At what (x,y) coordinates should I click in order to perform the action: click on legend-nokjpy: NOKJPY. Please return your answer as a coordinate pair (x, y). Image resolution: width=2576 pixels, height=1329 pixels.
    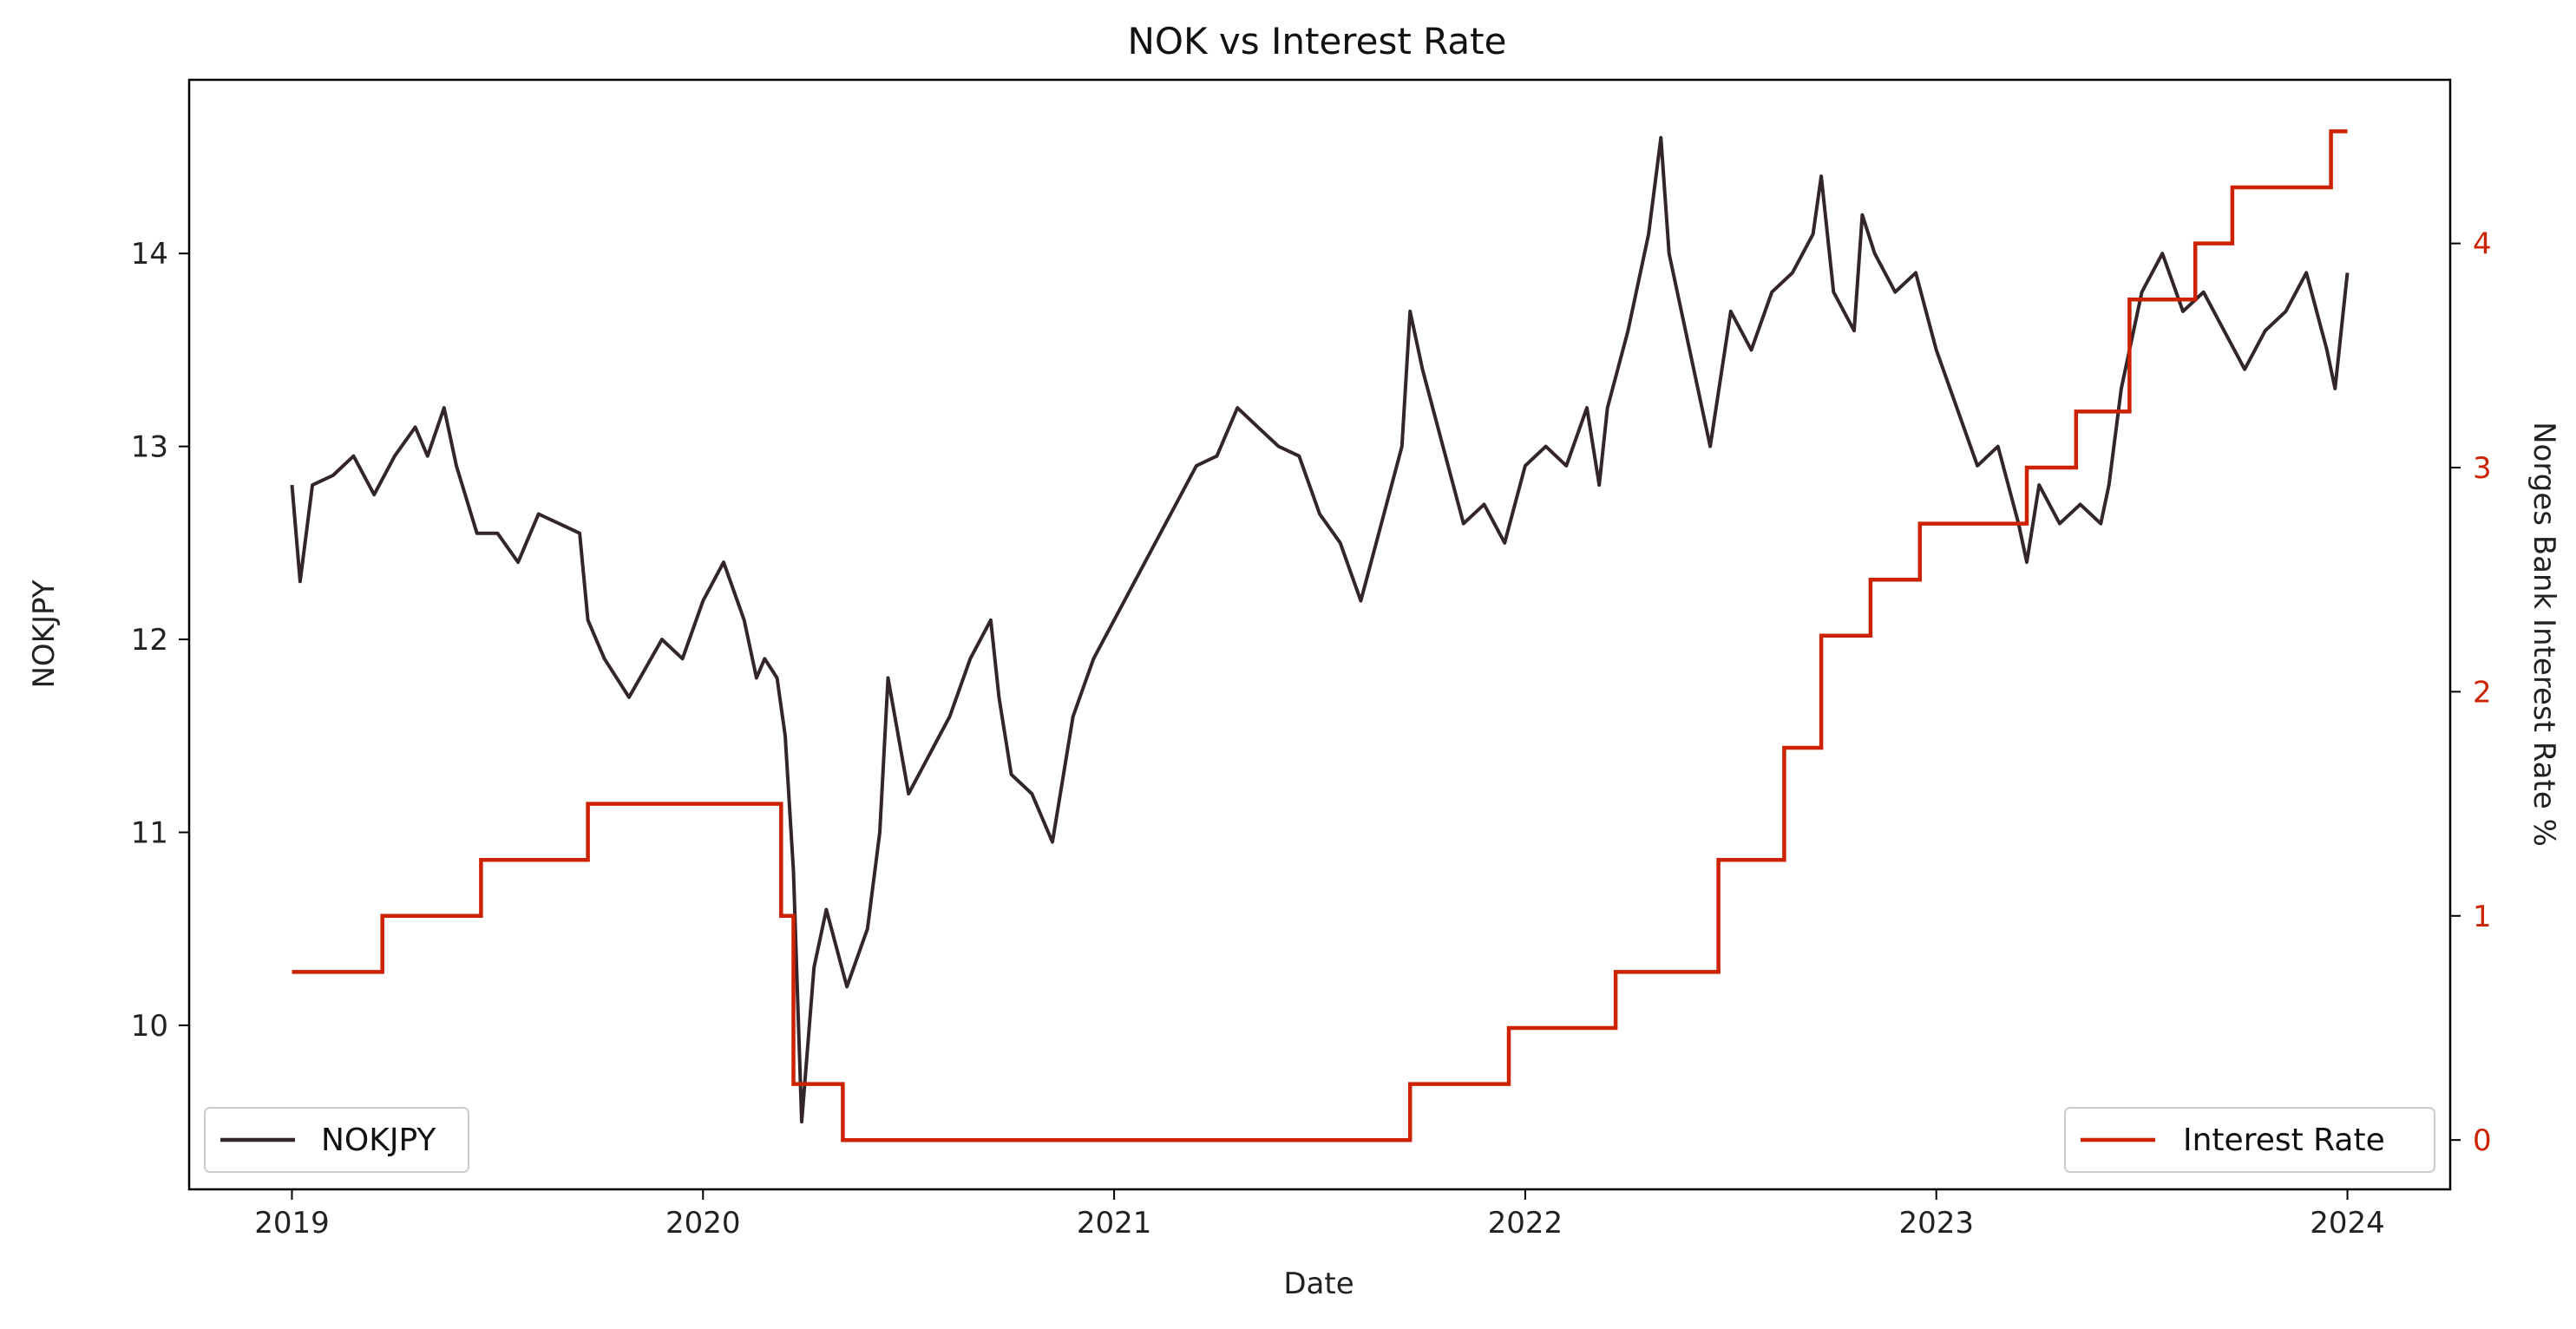
    Looking at the image, I should click on (336, 1140).